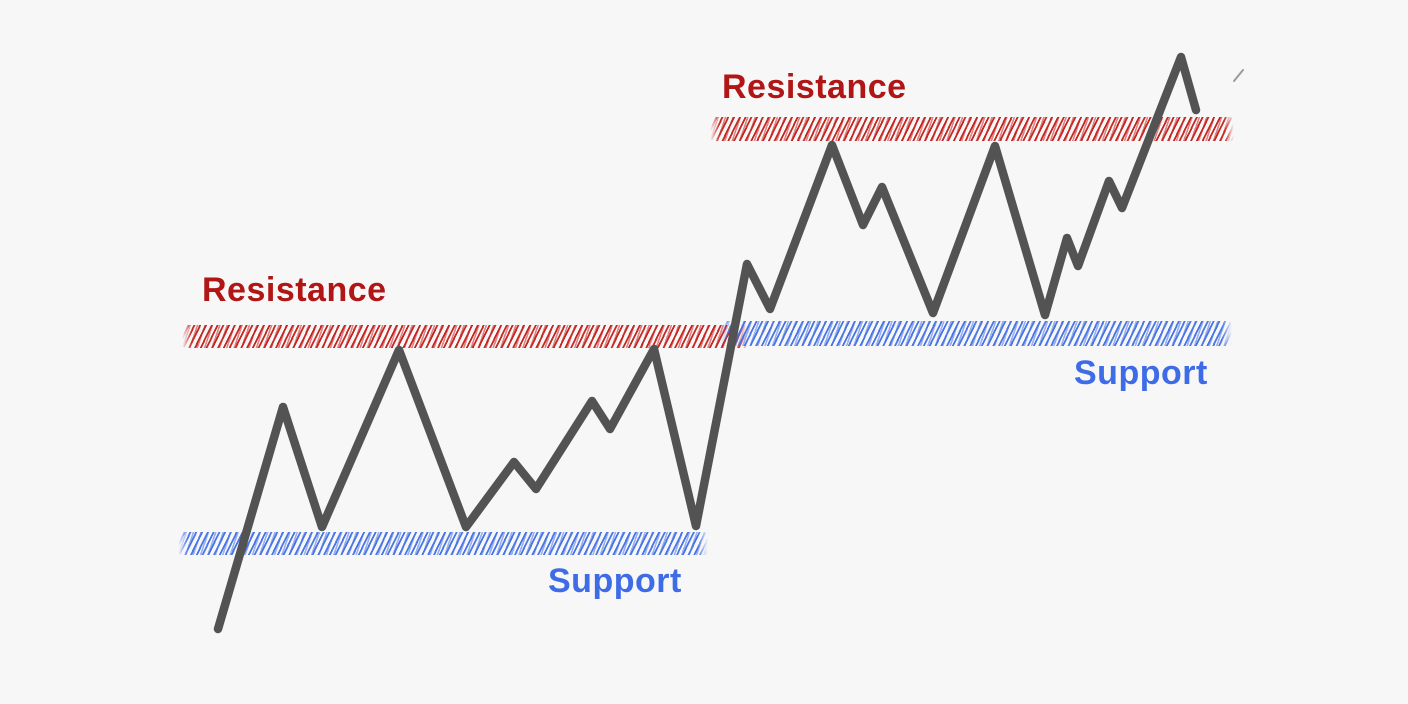 The width and height of the screenshot is (1408, 704). What do you see at coordinates (465, 336) in the screenshot?
I see `lower-resistance-band` at bounding box center [465, 336].